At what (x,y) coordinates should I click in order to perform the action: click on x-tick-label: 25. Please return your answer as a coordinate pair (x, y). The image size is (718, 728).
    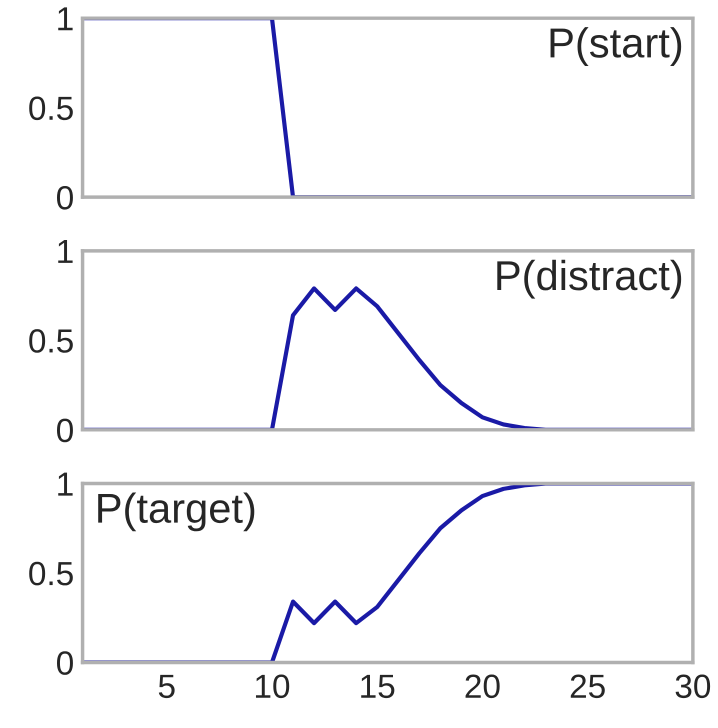
    Looking at the image, I should click on (587, 686).